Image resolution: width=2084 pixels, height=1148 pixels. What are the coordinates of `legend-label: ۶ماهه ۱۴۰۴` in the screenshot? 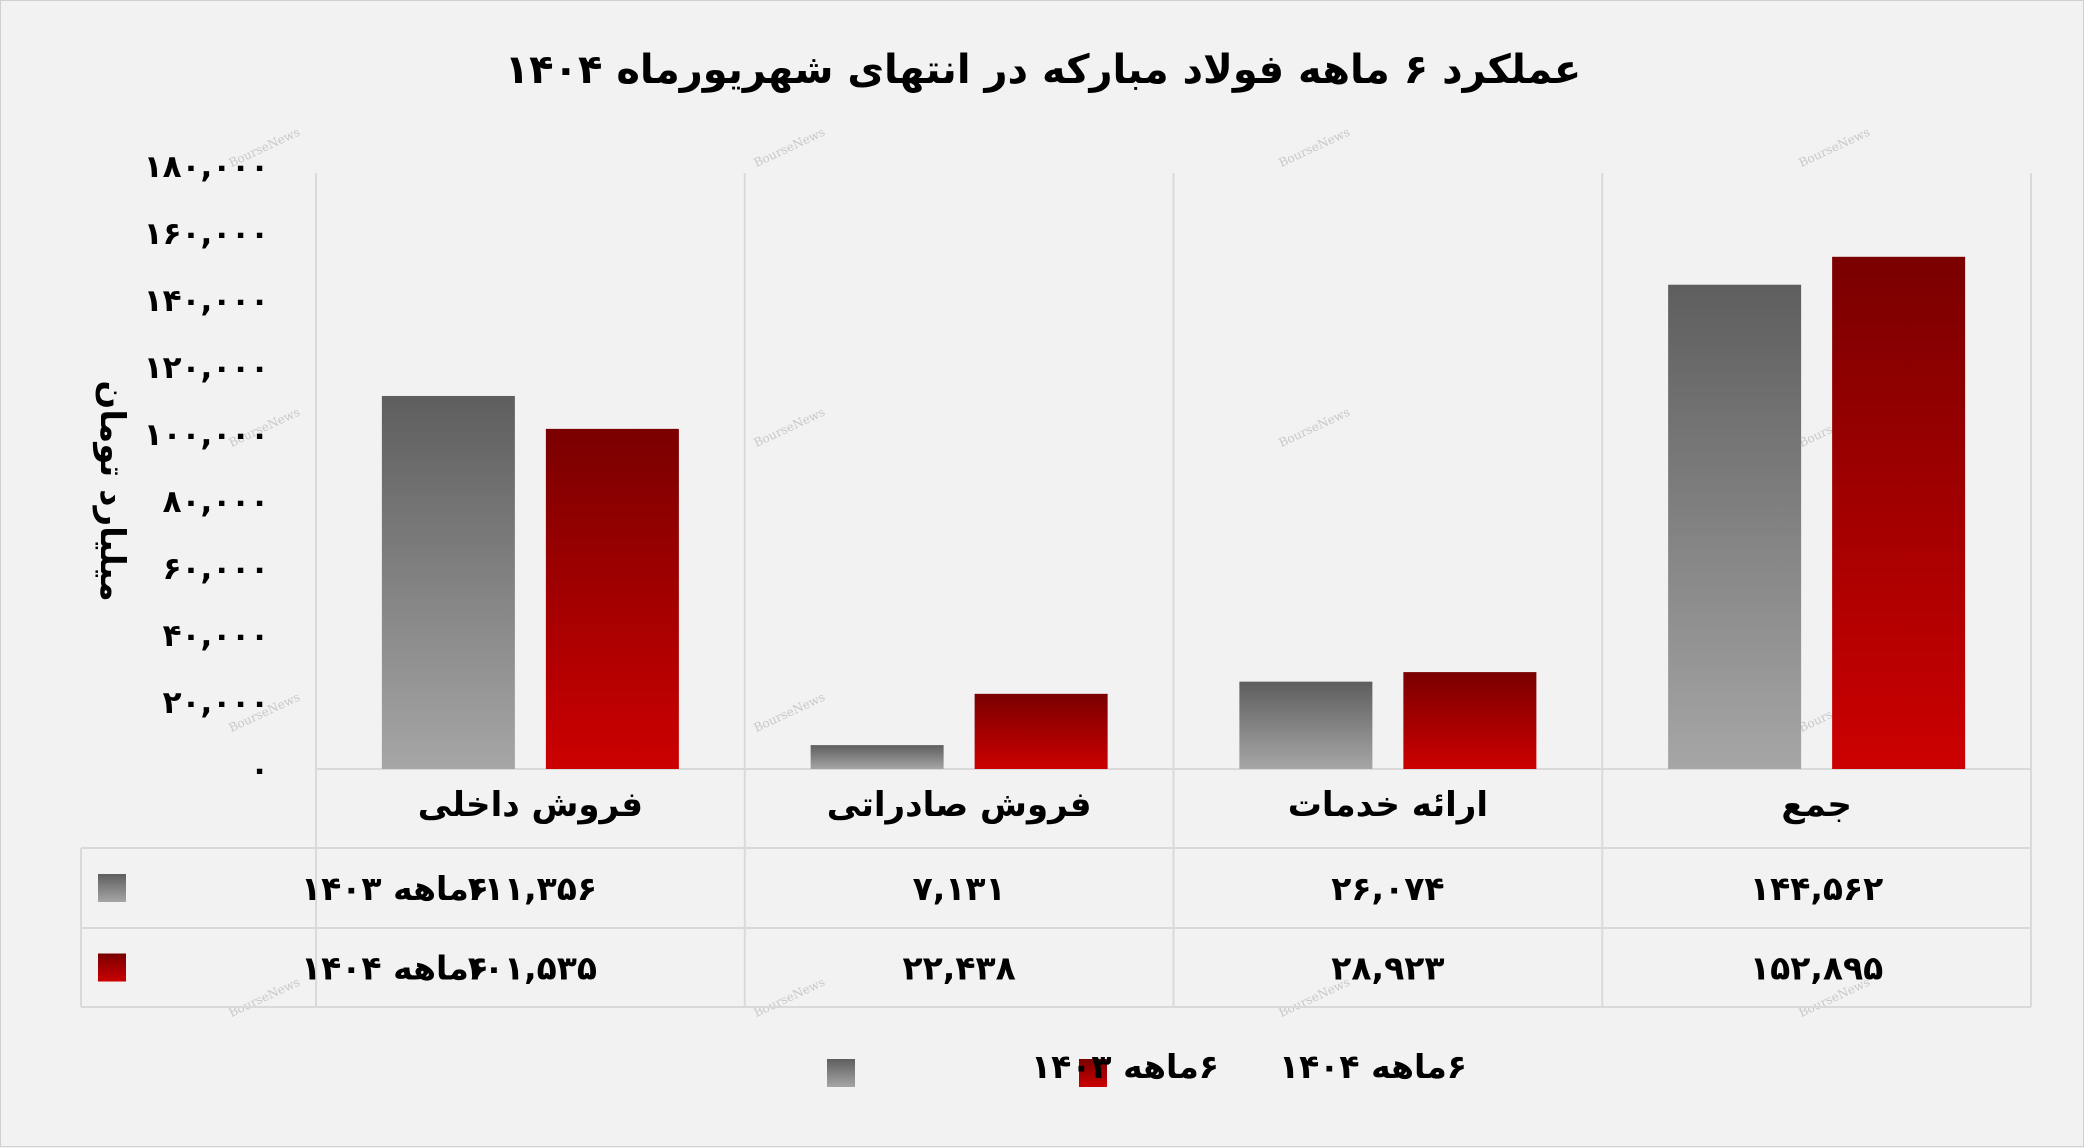 It's located at (1373, 1066).